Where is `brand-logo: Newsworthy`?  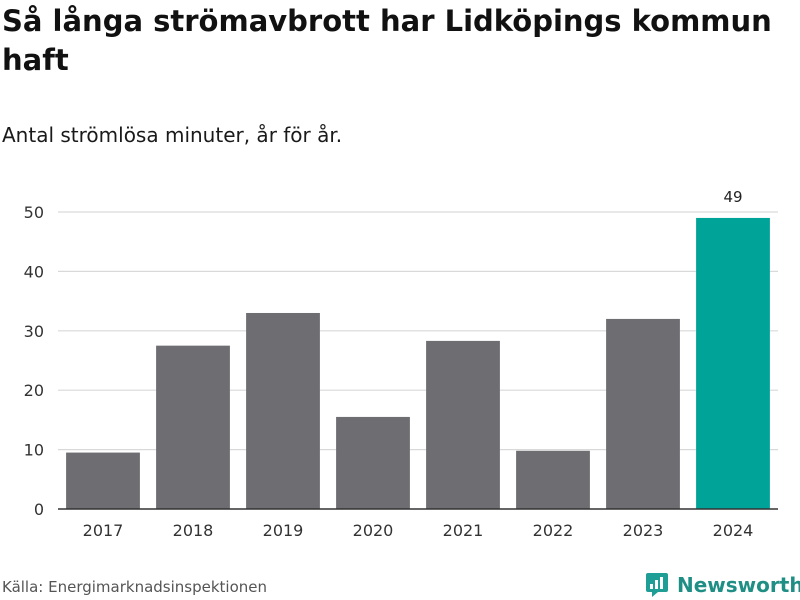 brand-logo: Newsworthy is located at coordinates (722, 585).